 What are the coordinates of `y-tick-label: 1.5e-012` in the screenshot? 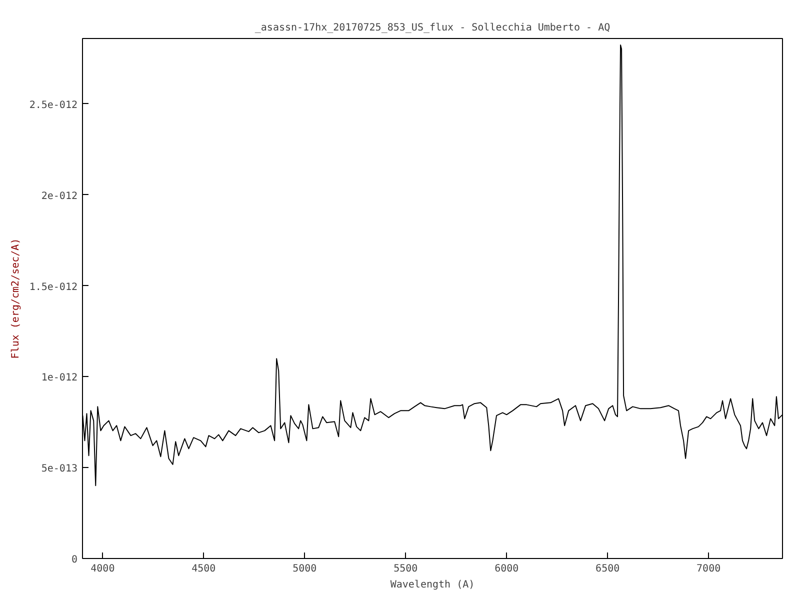 It's located at (53, 287).